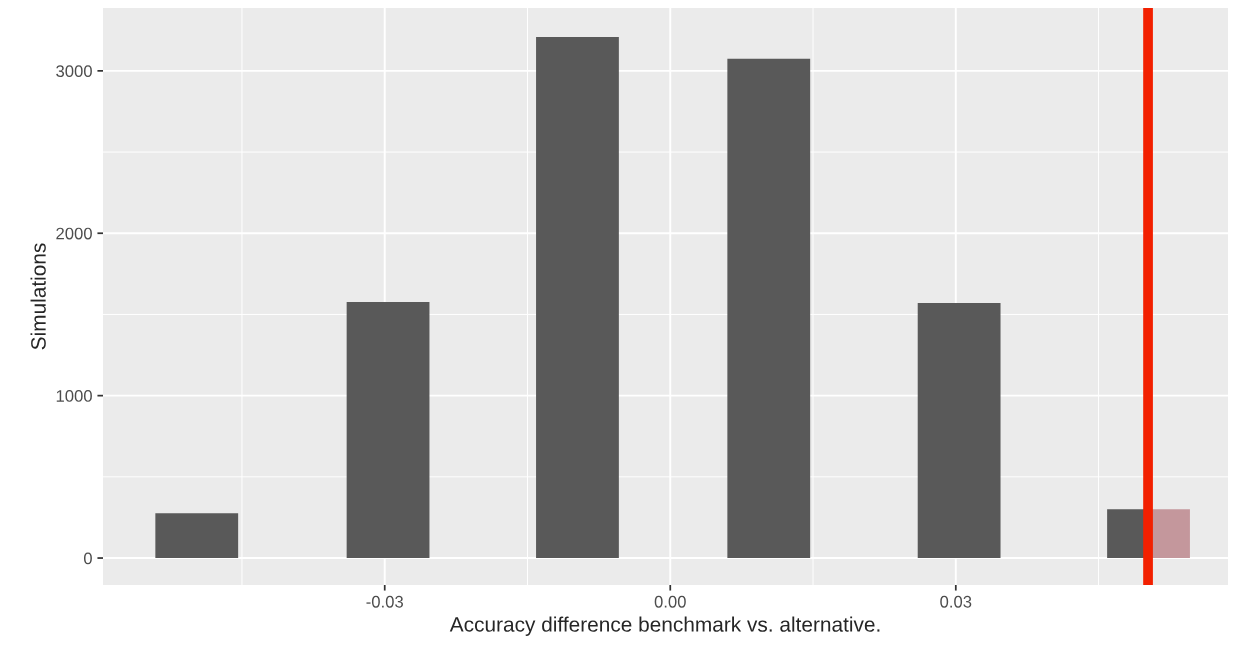 The height and width of the screenshot is (647, 1239). I want to click on y-tick-label: 0, so click(87, 558).